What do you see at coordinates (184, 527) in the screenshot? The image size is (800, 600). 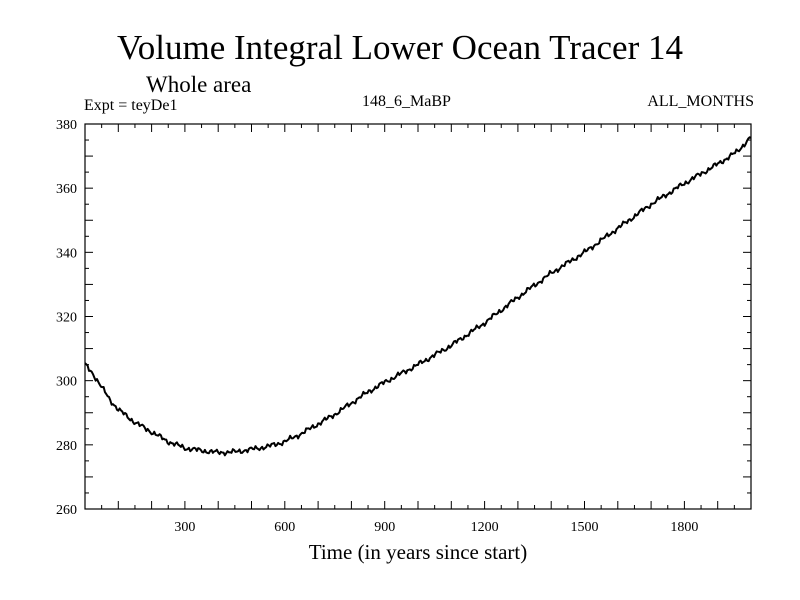 I see `x-tick-label: 300` at bounding box center [184, 527].